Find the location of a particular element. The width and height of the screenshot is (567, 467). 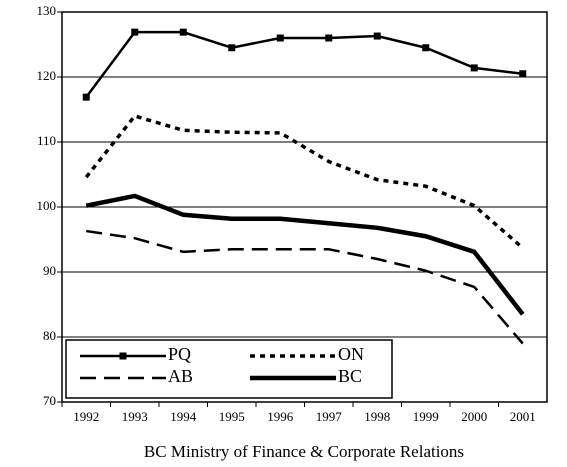

y-tick-label: 70 is located at coordinates (49, 400).